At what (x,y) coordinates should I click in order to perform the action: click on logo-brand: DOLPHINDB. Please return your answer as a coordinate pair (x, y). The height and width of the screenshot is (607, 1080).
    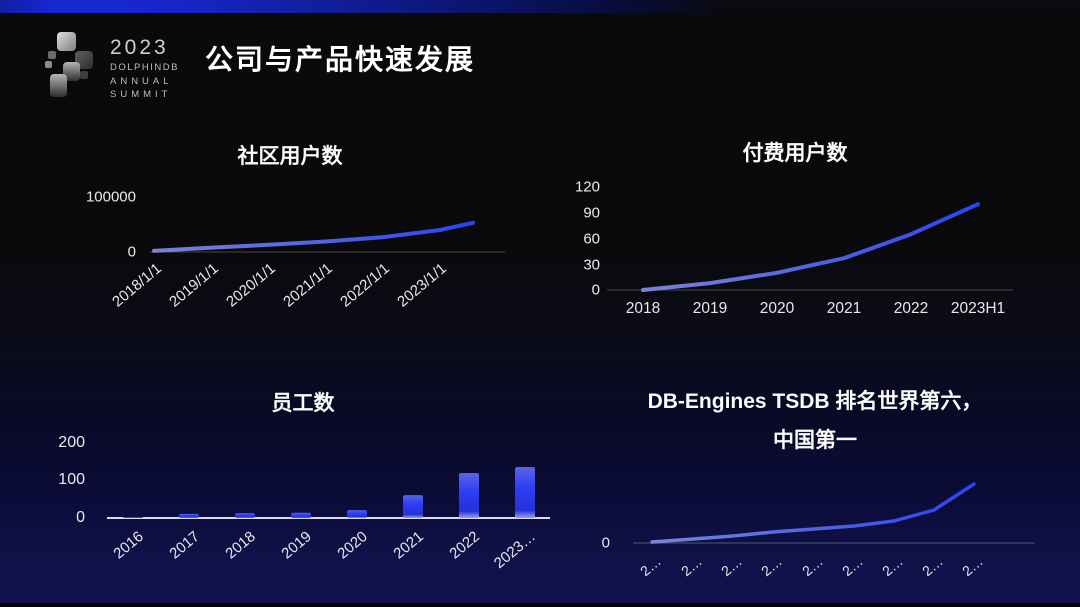
    Looking at the image, I should click on (144, 67).